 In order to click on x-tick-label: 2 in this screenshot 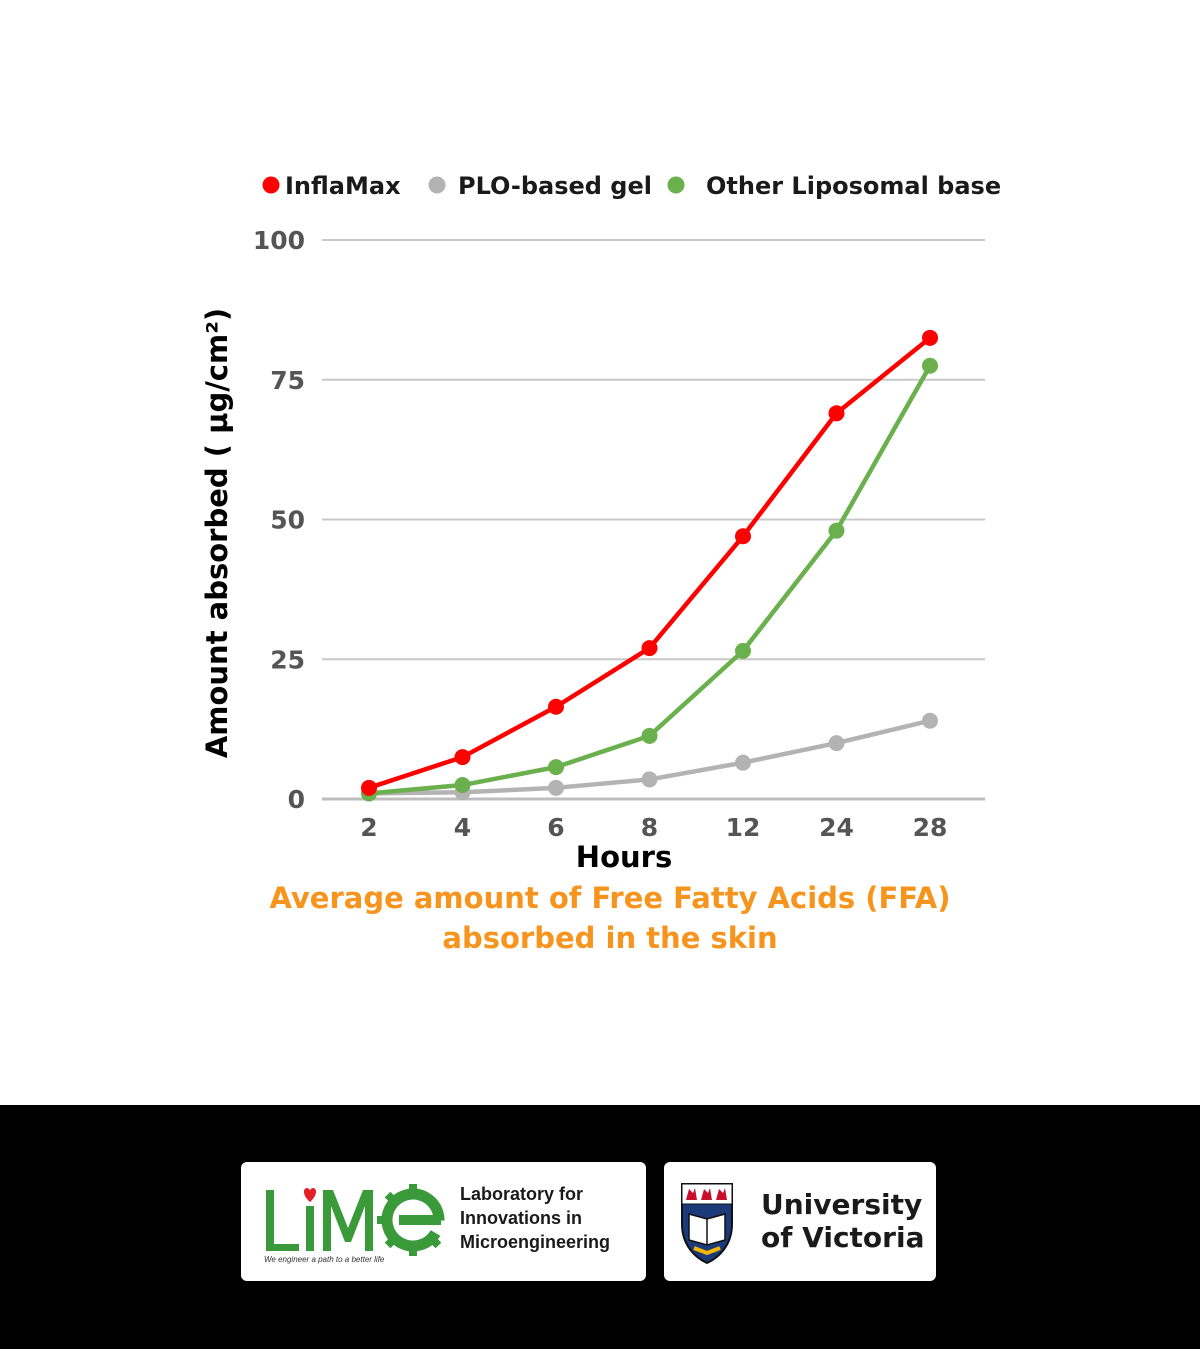, I will do `click(368, 827)`.